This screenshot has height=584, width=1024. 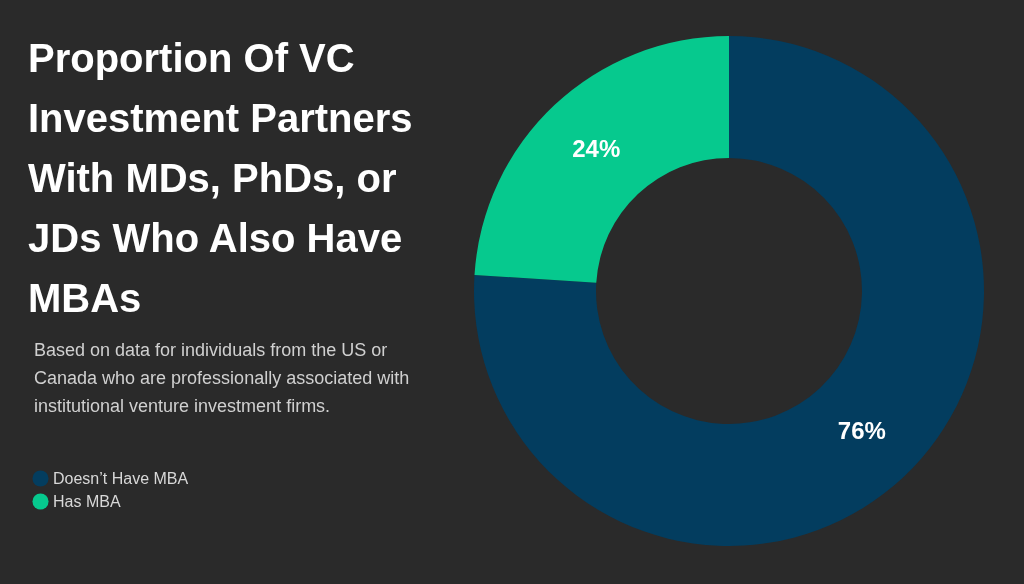 I want to click on data-label: 24%, so click(x=596, y=148).